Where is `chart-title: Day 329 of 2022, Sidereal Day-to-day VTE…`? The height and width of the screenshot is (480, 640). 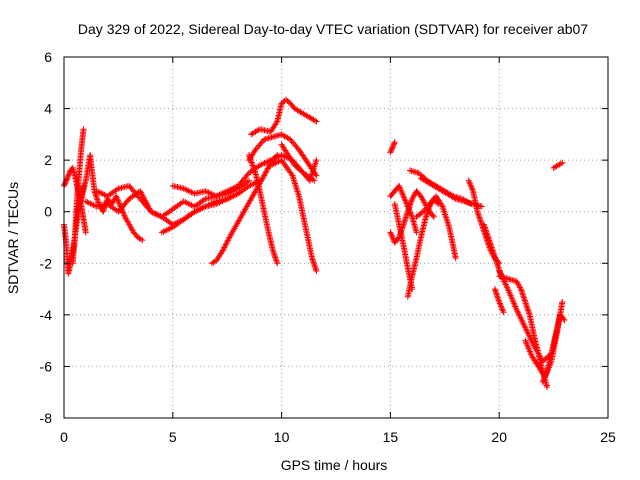
chart-title: Day 329 of 2022, Sidereal Day-to-day VTE… is located at coordinates (333, 29).